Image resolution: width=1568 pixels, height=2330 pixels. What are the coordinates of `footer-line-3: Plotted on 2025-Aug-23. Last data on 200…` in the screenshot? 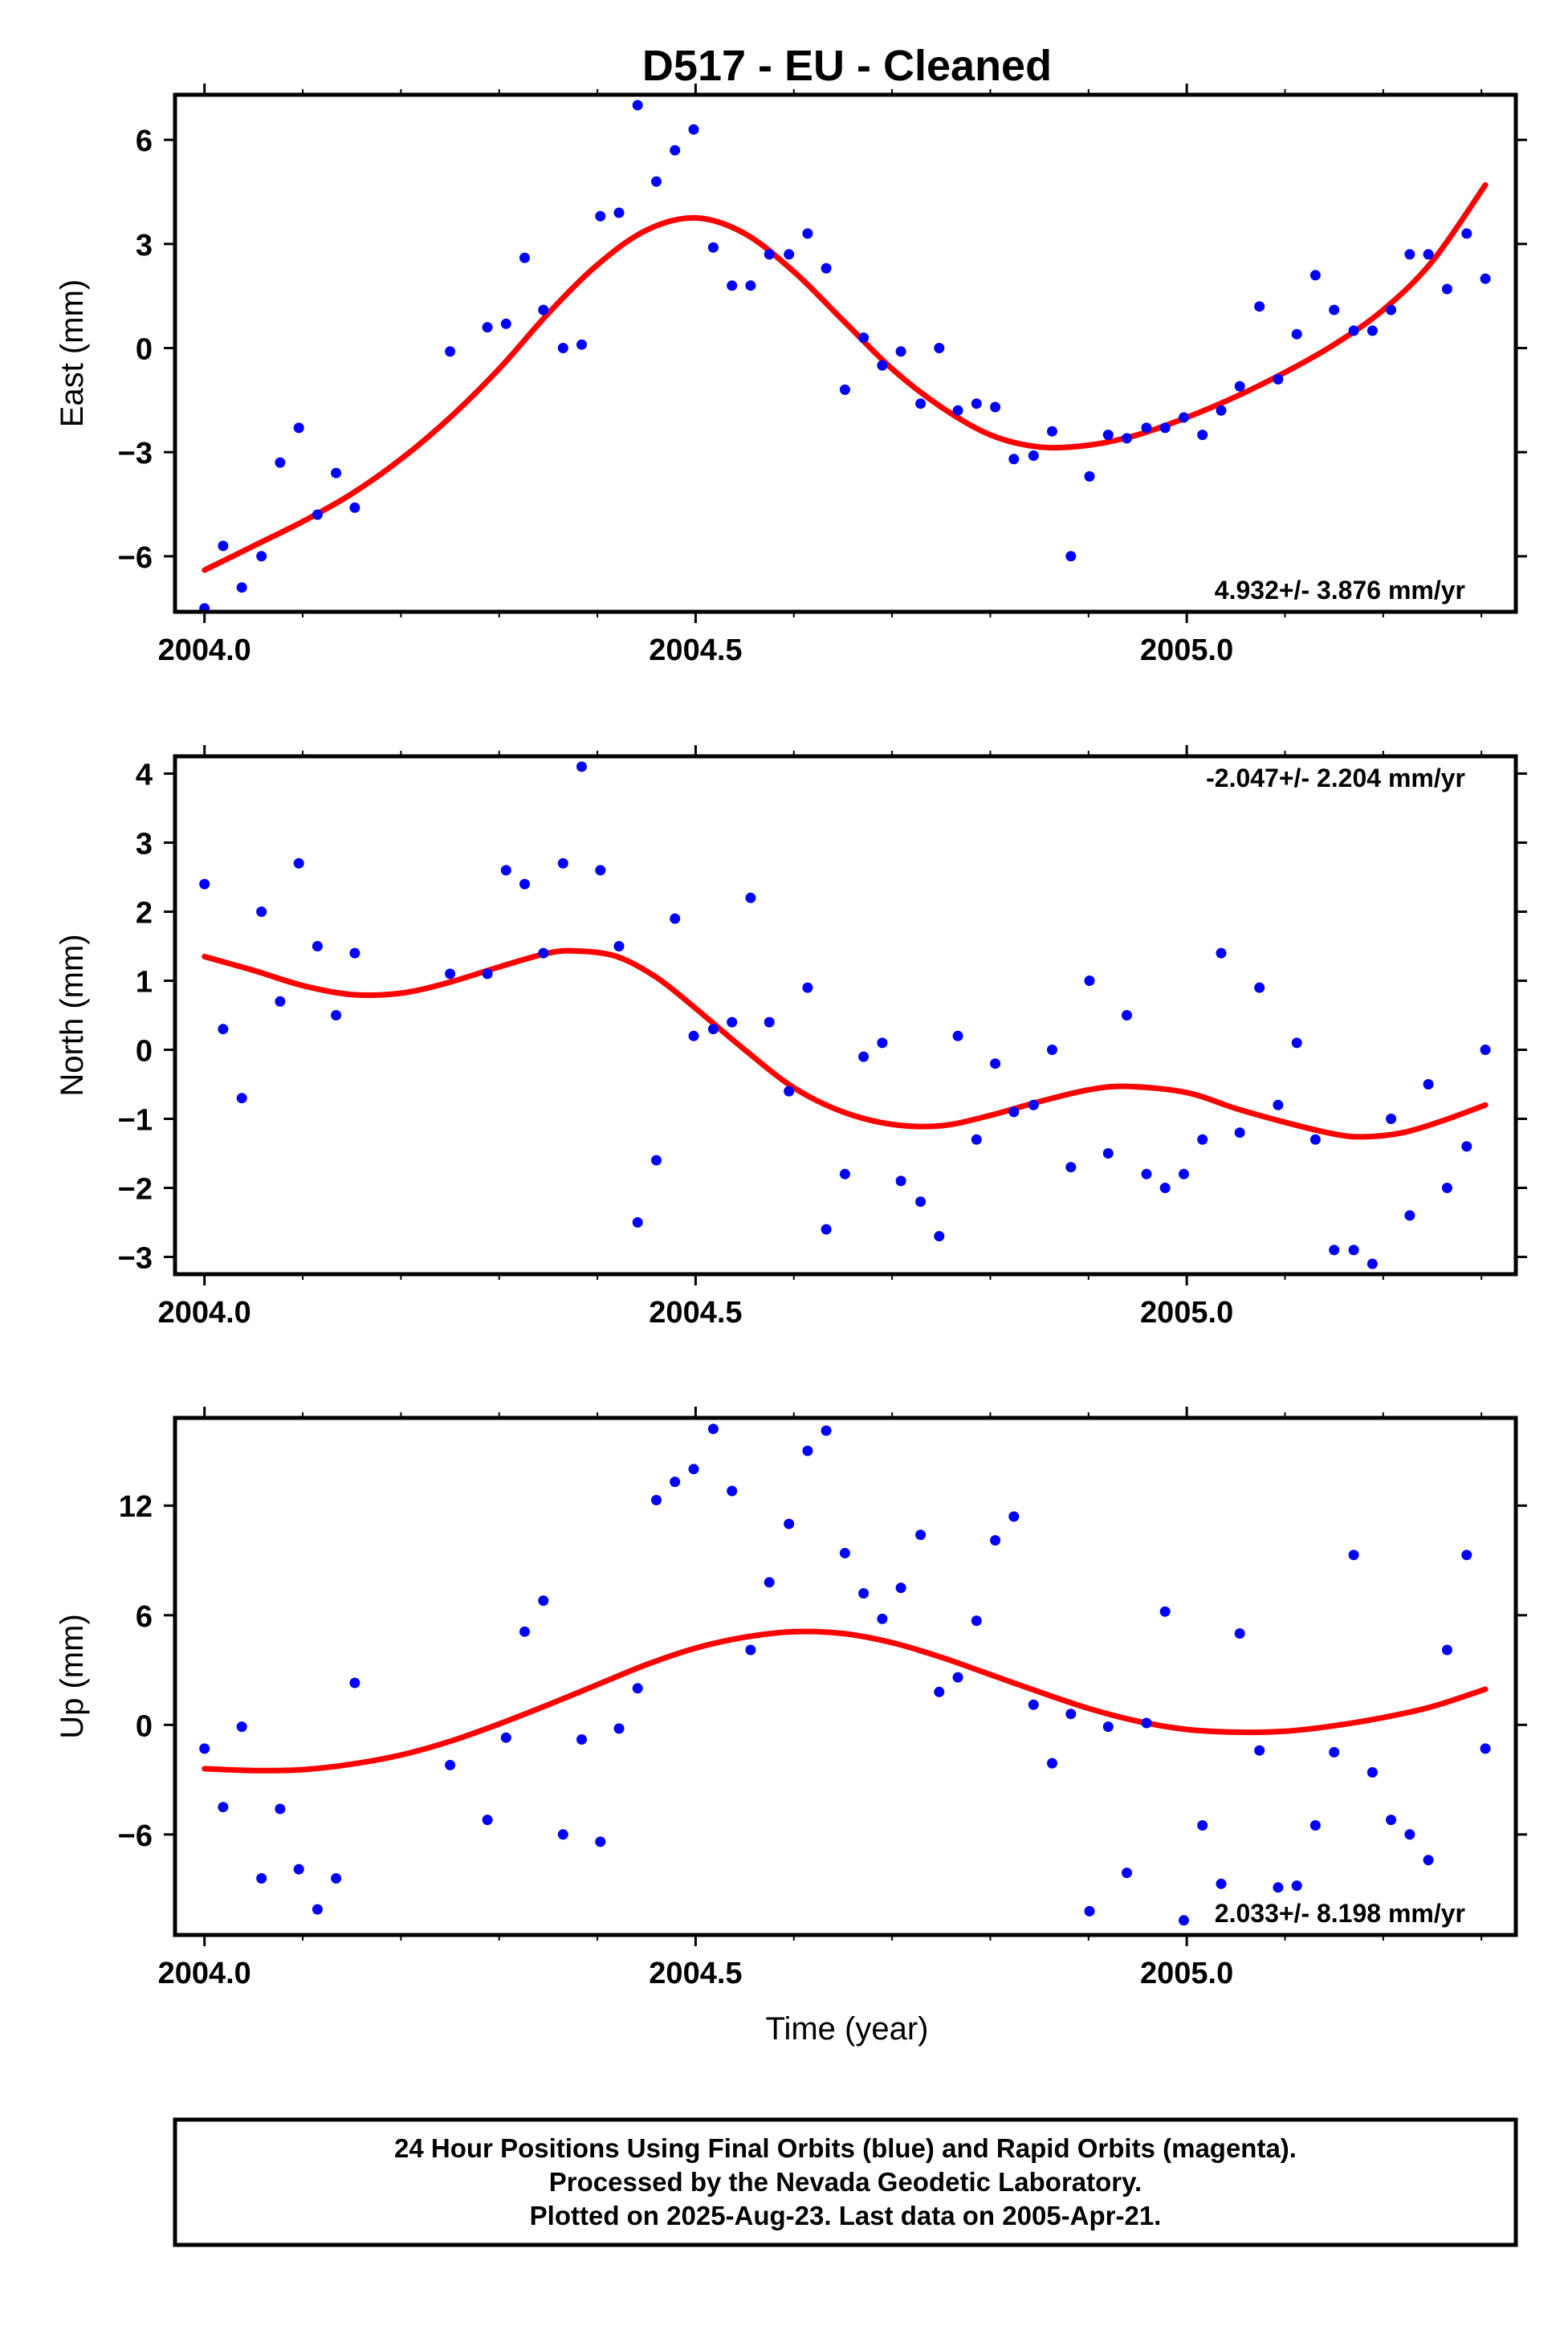 It's located at (846, 2215).